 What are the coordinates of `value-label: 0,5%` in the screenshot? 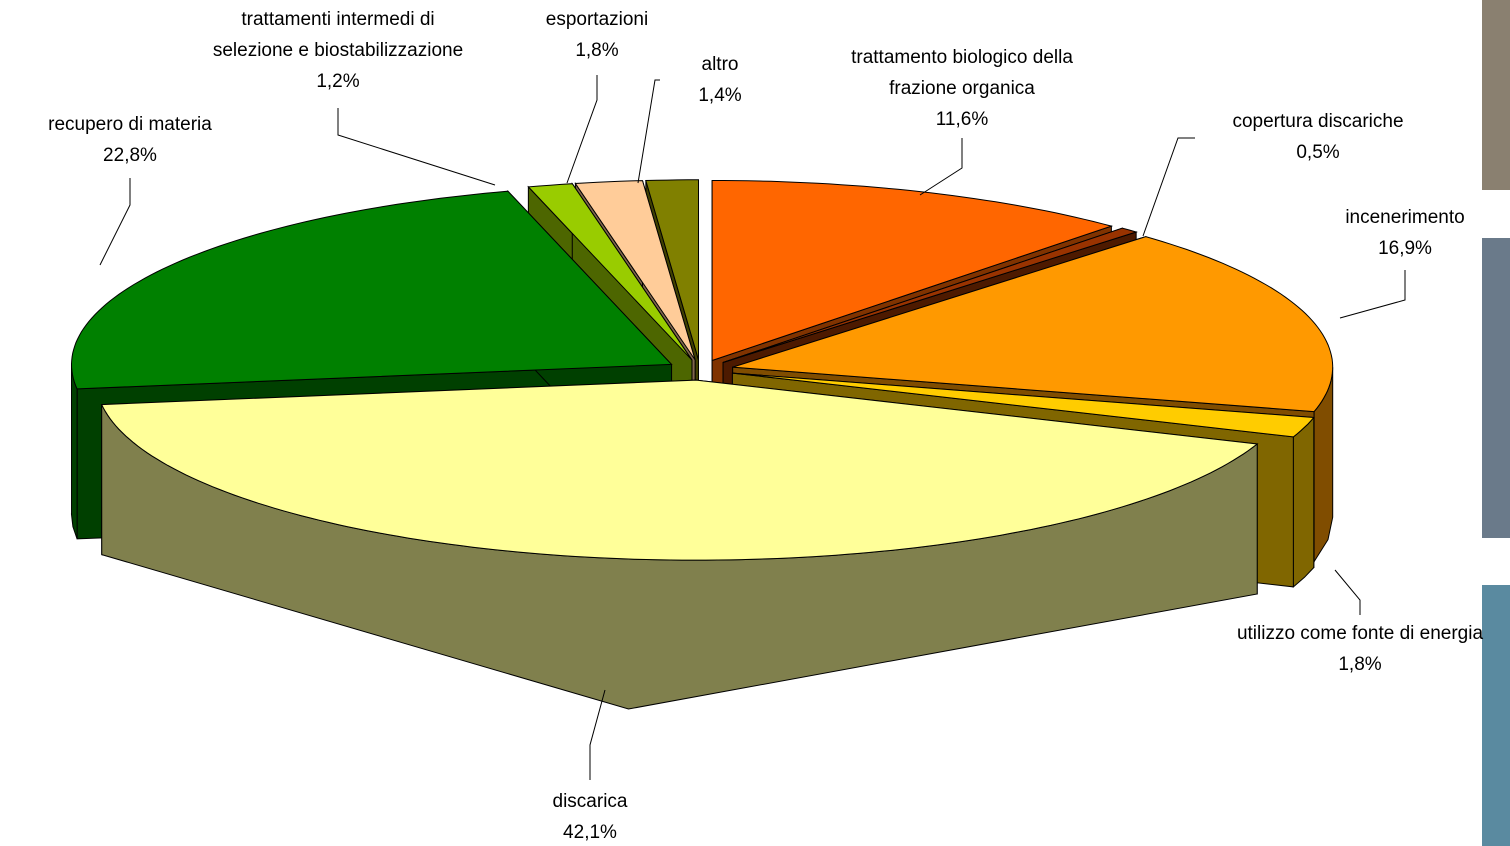 It's located at (1318, 152).